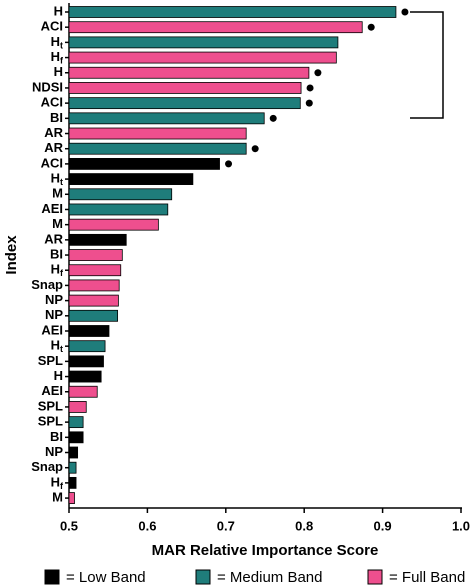 The height and width of the screenshot is (587, 474). What do you see at coordinates (265, 550) in the screenshot?
I see `x-axis-label: MAR Relative Importance Score` at bounding box center [265, 550].